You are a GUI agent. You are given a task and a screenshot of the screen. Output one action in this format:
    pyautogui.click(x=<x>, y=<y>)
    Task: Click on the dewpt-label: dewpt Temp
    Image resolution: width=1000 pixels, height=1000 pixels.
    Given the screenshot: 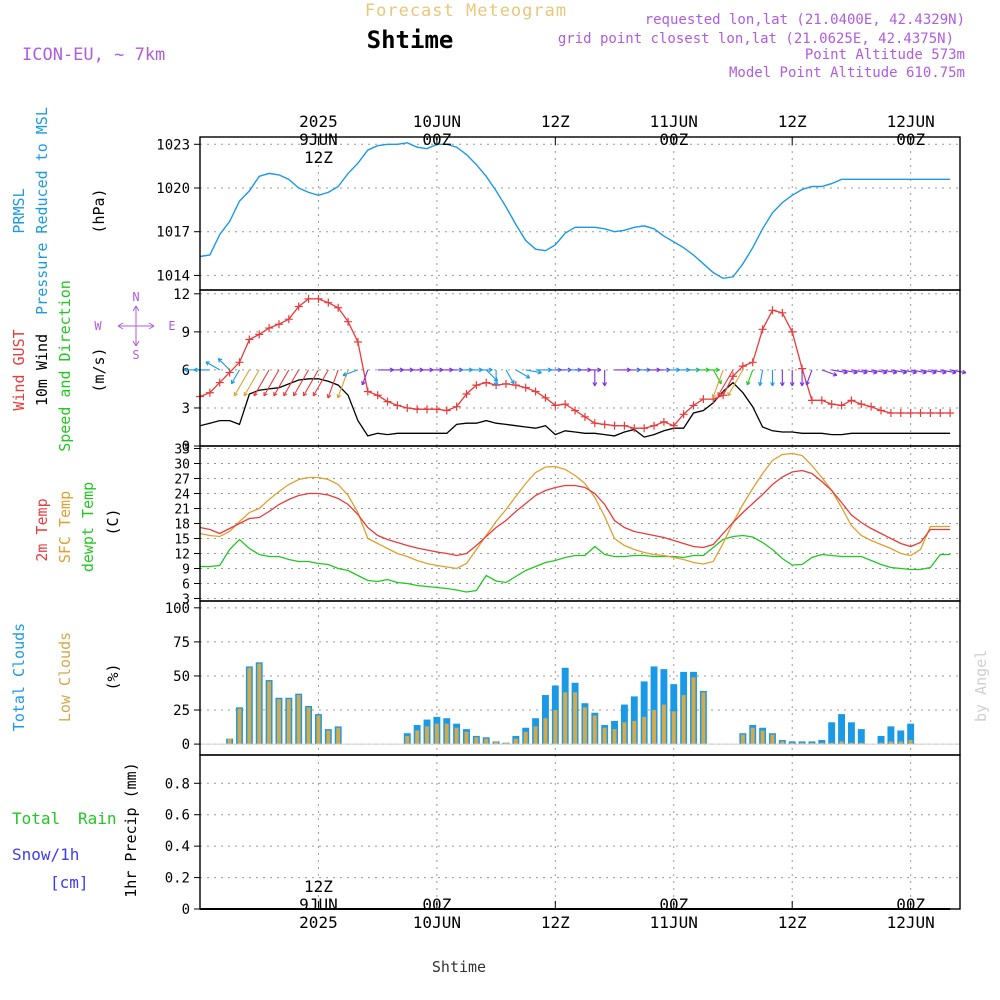 What is the action you would take?
    pyautogui.click(x=88, y=527)
    